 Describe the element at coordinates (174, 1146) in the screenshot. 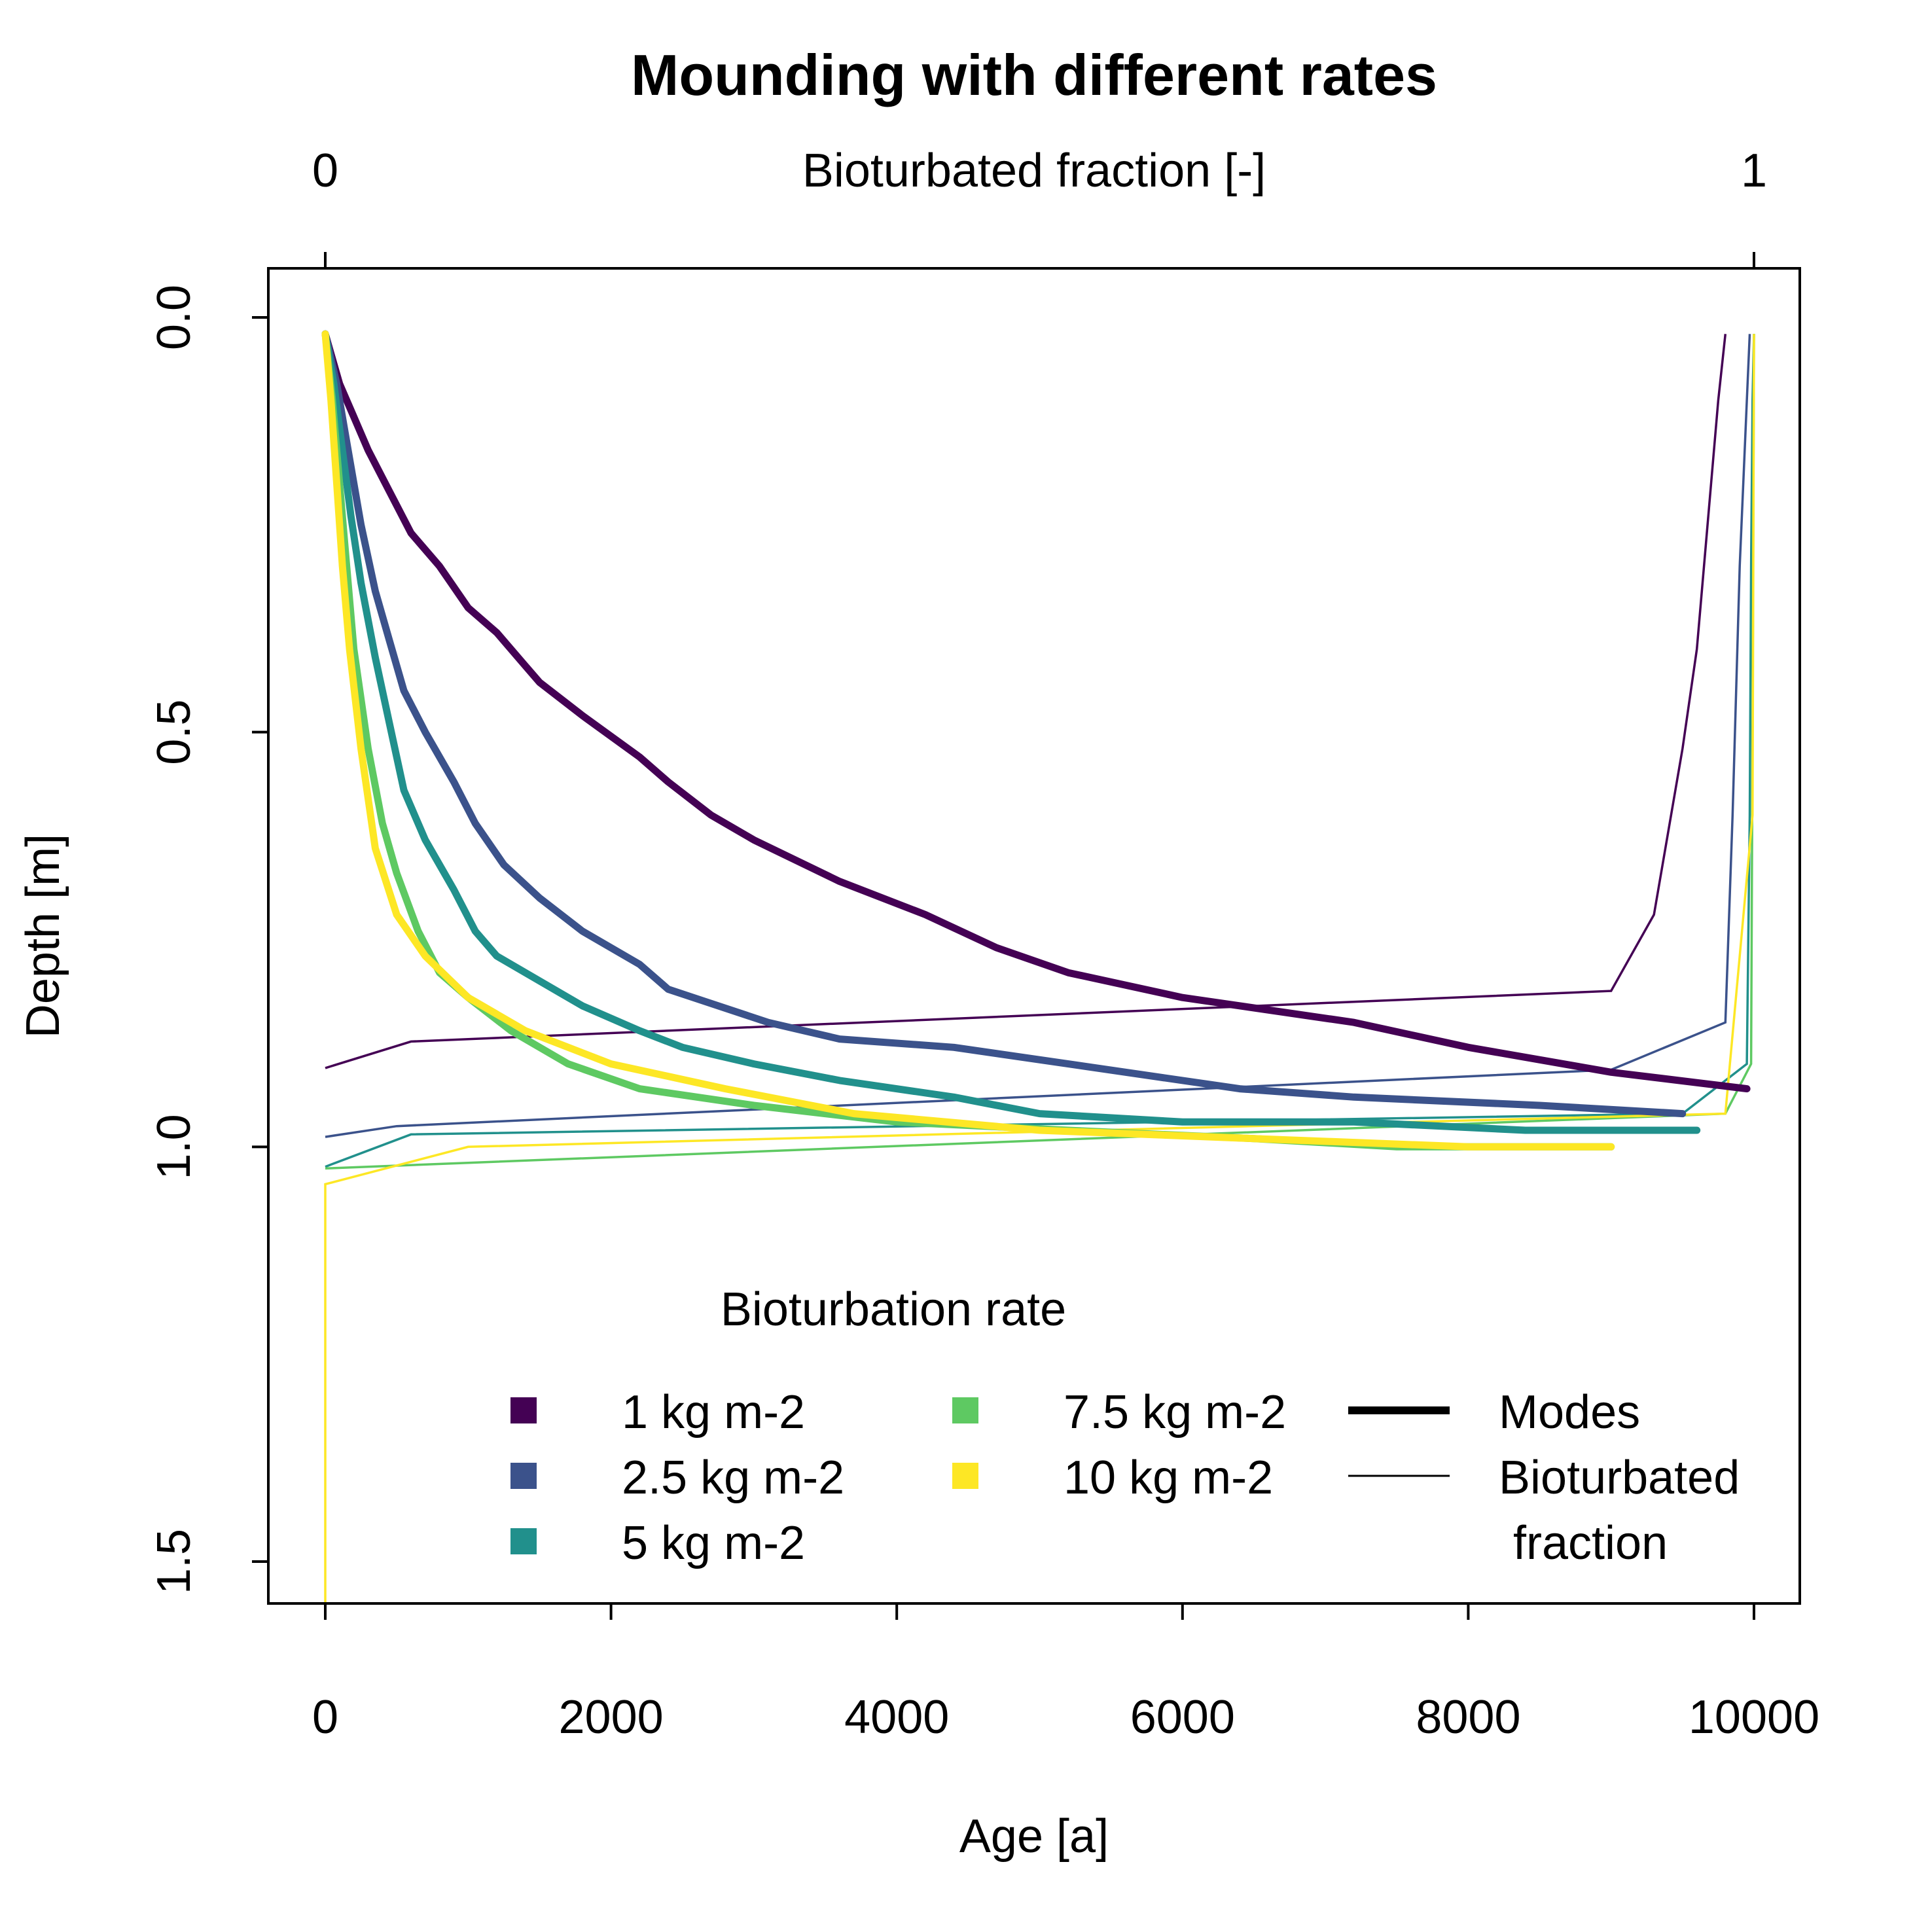

I see `y-tick-label: 1.0` at that location.